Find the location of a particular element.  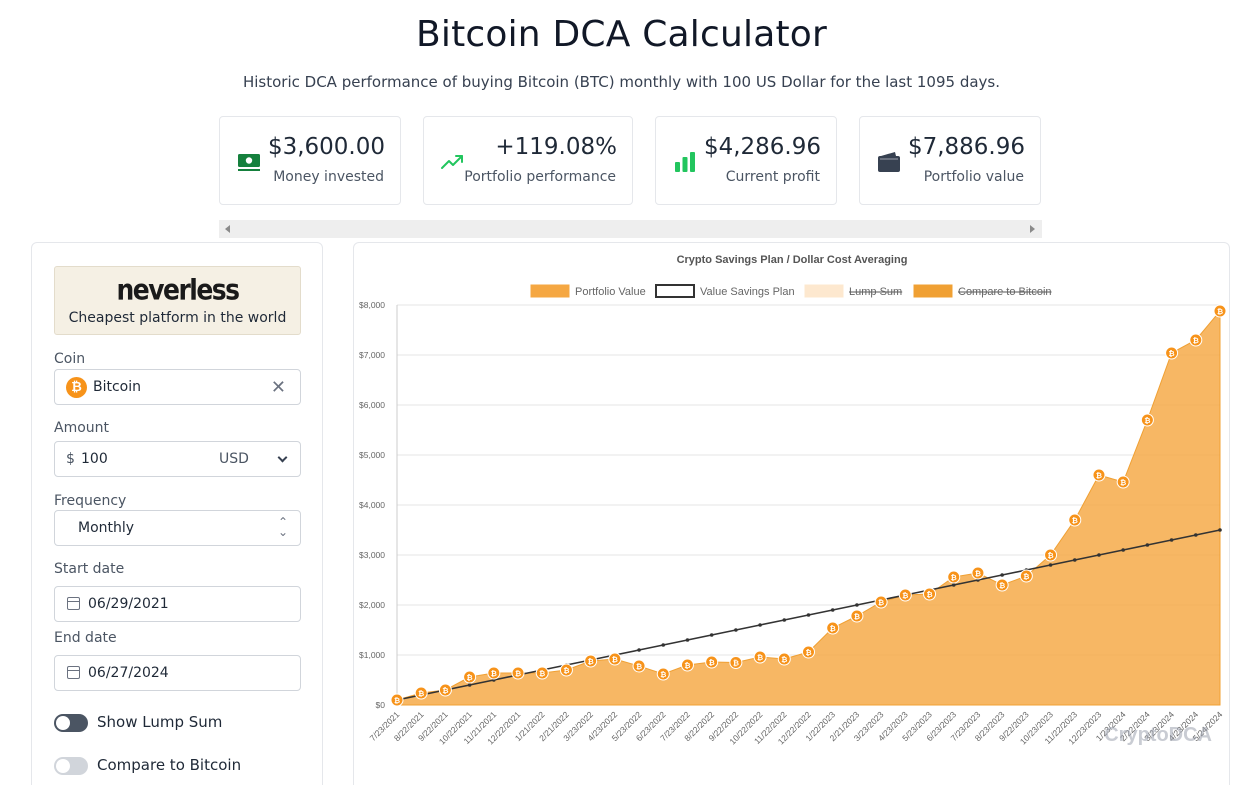

y-tick-label: $3,000 is located at coordinates (372, 555).